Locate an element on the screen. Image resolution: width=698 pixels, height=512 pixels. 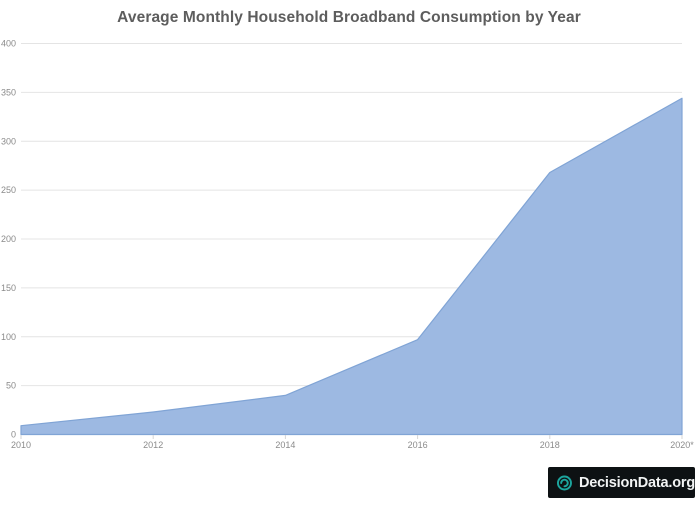
y-axis-label: 200 is located at coordinates (8, 239).